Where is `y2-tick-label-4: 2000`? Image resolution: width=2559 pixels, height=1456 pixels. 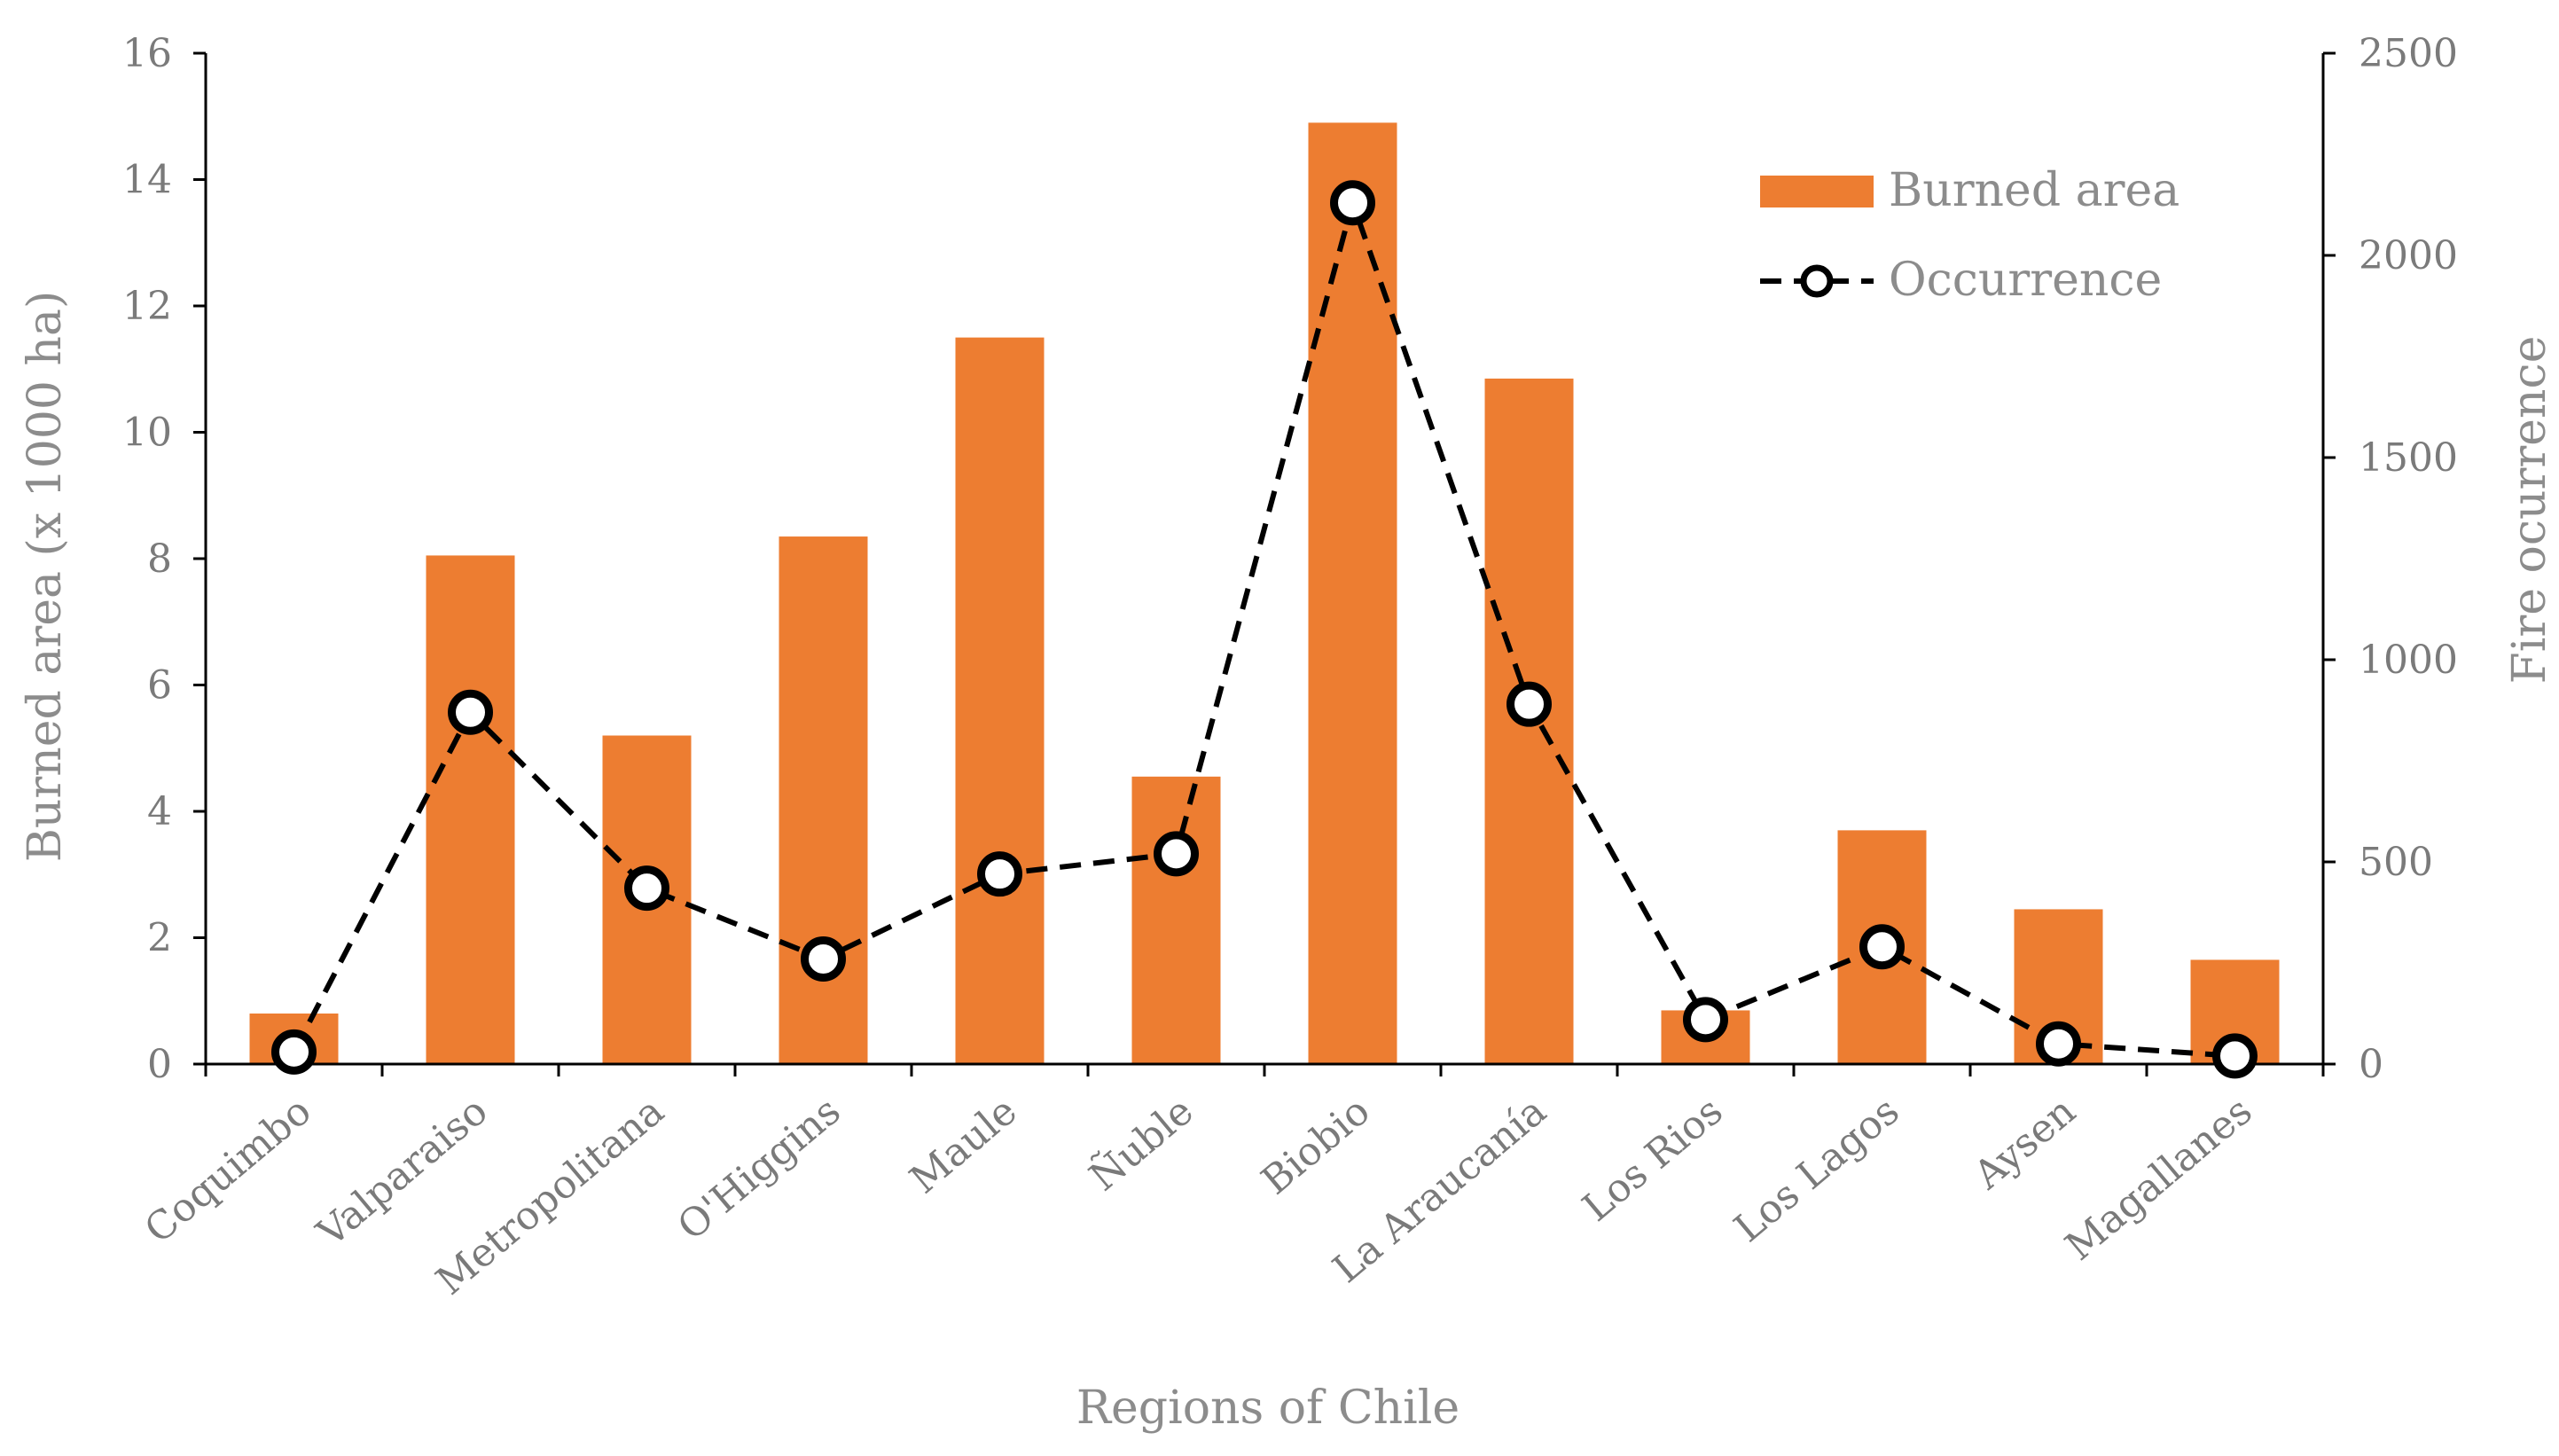
y2-tick-label-4: 2000 is located at coordinates (2408, 255).